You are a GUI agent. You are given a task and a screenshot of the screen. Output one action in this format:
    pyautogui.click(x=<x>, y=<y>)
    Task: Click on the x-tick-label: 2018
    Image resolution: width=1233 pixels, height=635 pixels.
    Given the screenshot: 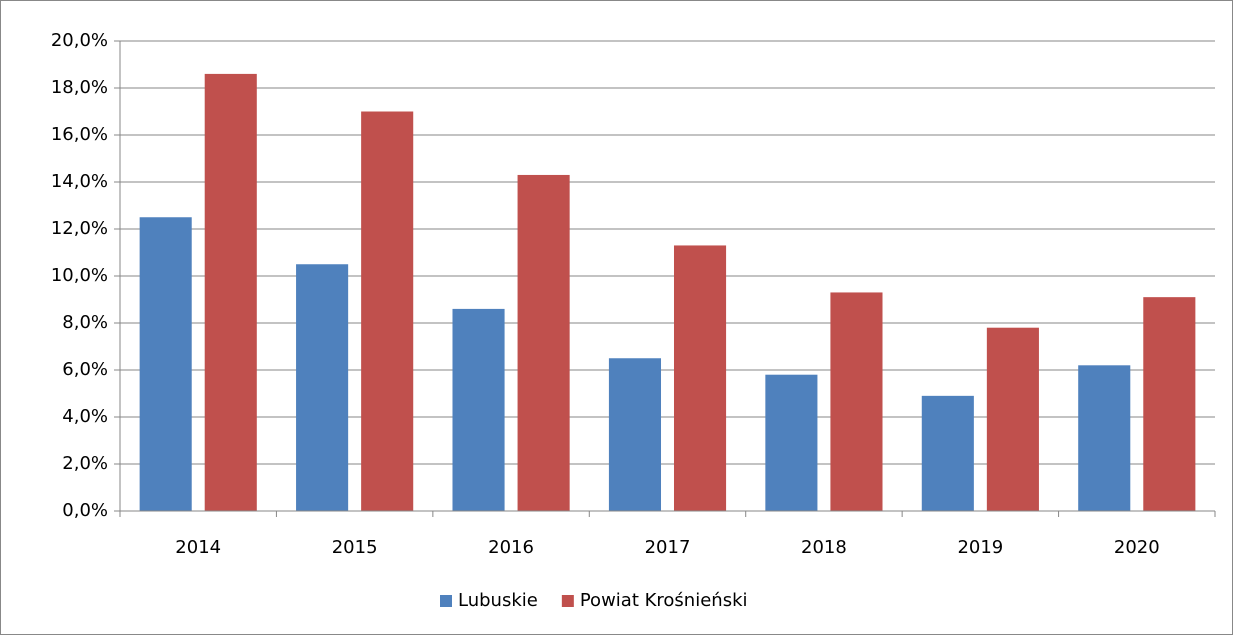 What is the action you would take?
    pyautogui.click(x=824, y=547)
    